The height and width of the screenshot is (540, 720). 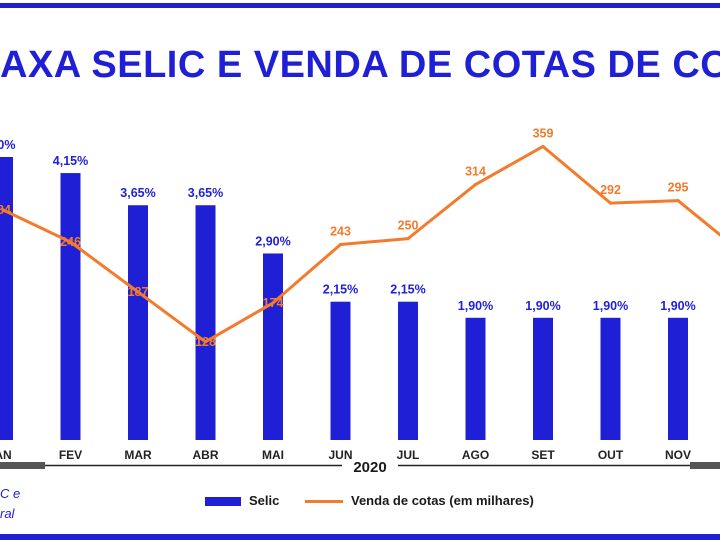 I want to click on cotas-value-label: 314, so click(x=475, y=172).